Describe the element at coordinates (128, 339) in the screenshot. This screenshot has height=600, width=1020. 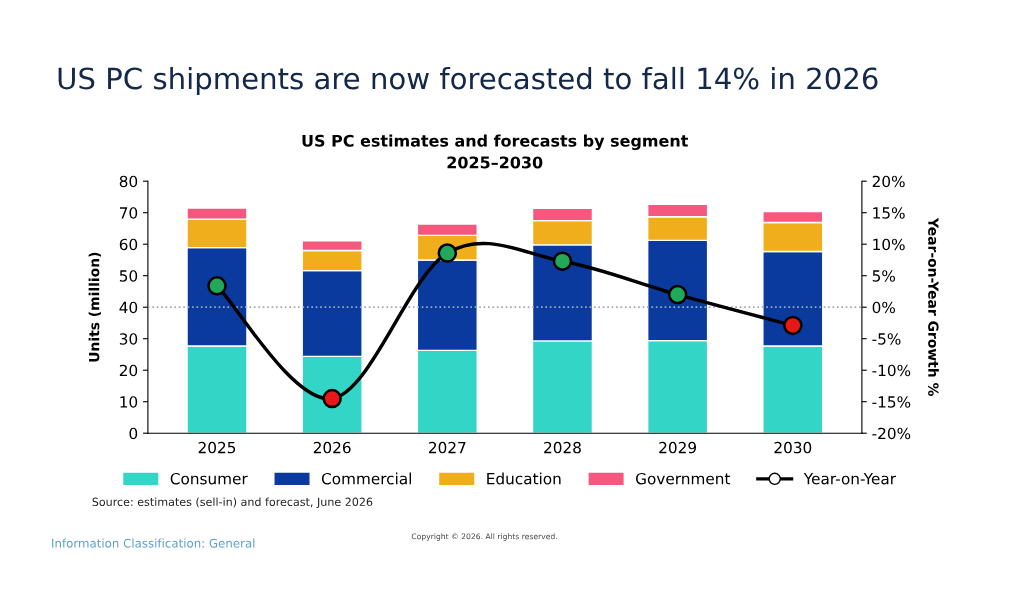
I see `y-tick-label: 30` at that location.